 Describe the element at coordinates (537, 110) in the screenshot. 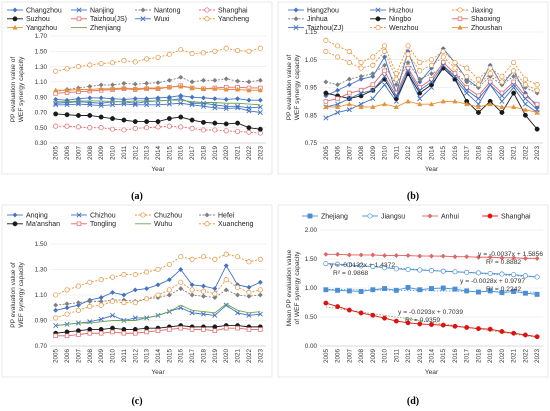

I see `data-point-taizhou-zj` at that location.